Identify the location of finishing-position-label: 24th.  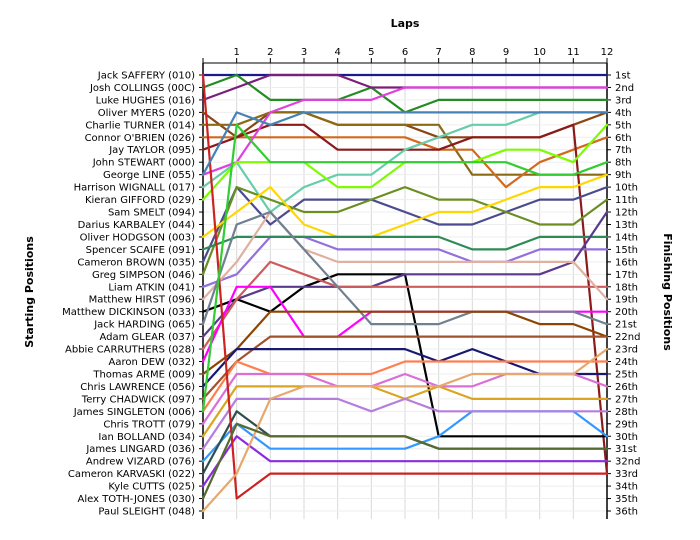
(626, 362).